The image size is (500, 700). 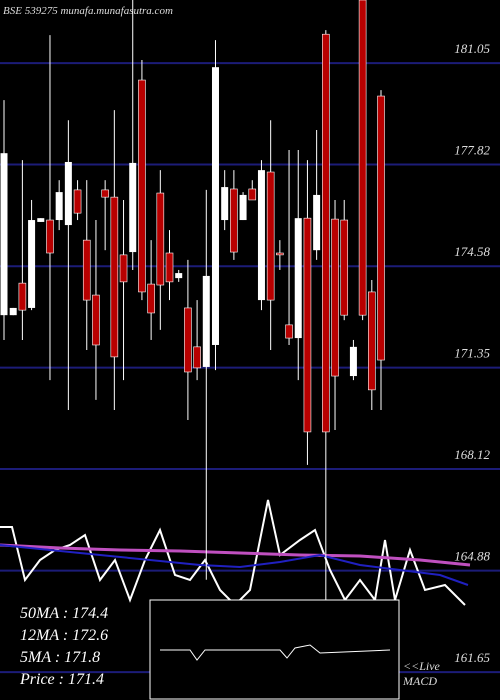 What do you see at coordinates (472, 48) in the screenshot?
I see `y-tick-label: 181.05` at bounding box center [472, 48].